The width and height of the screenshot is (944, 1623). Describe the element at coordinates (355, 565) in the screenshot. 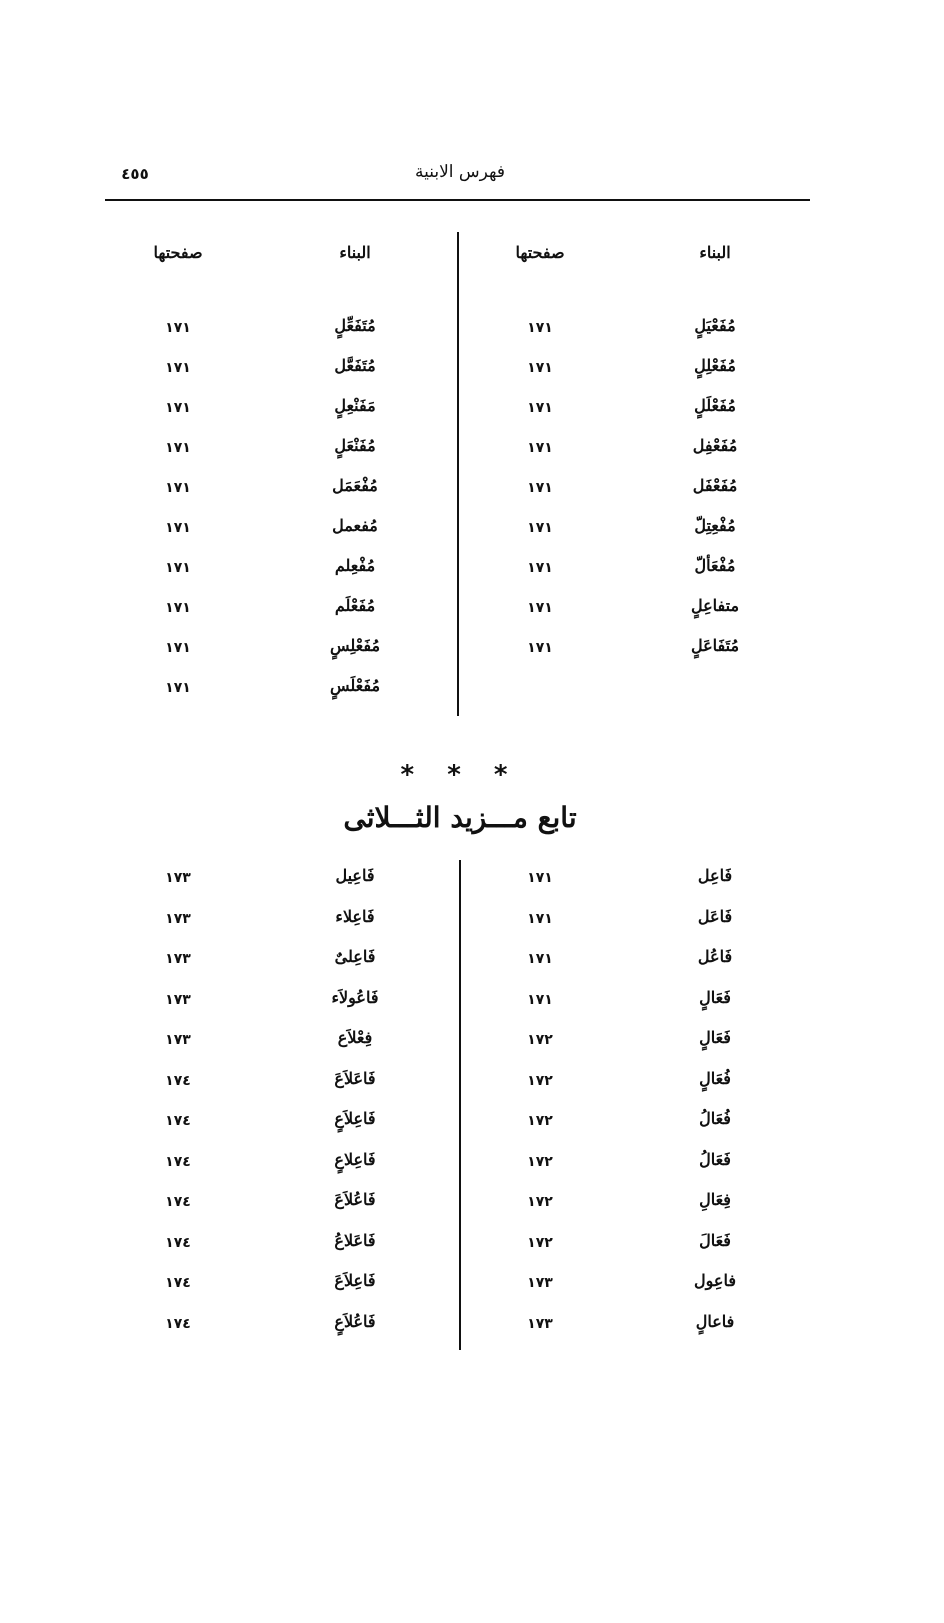

I see `row-form: مُفْعِلم` at that location.